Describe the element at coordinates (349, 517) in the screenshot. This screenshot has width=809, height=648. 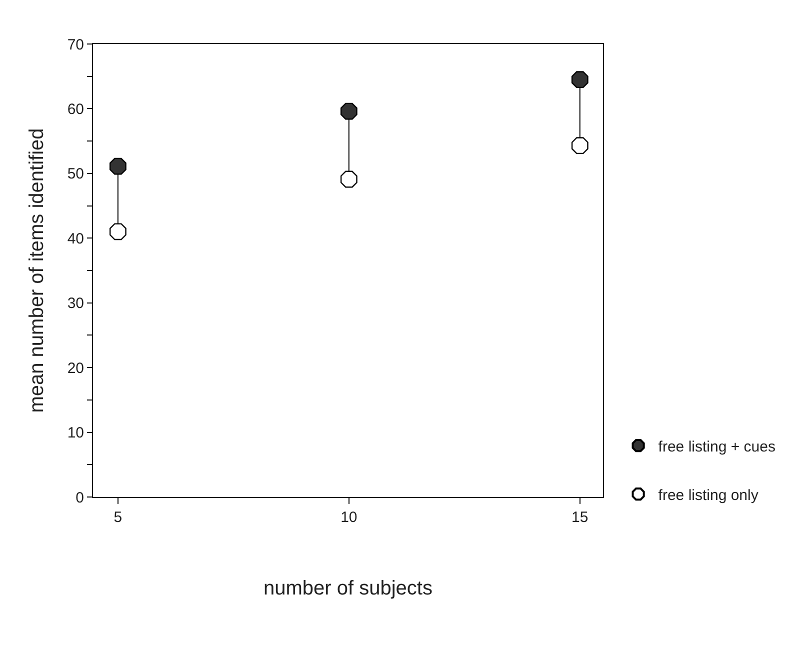
I see `x-tick-label: 10` at that location.